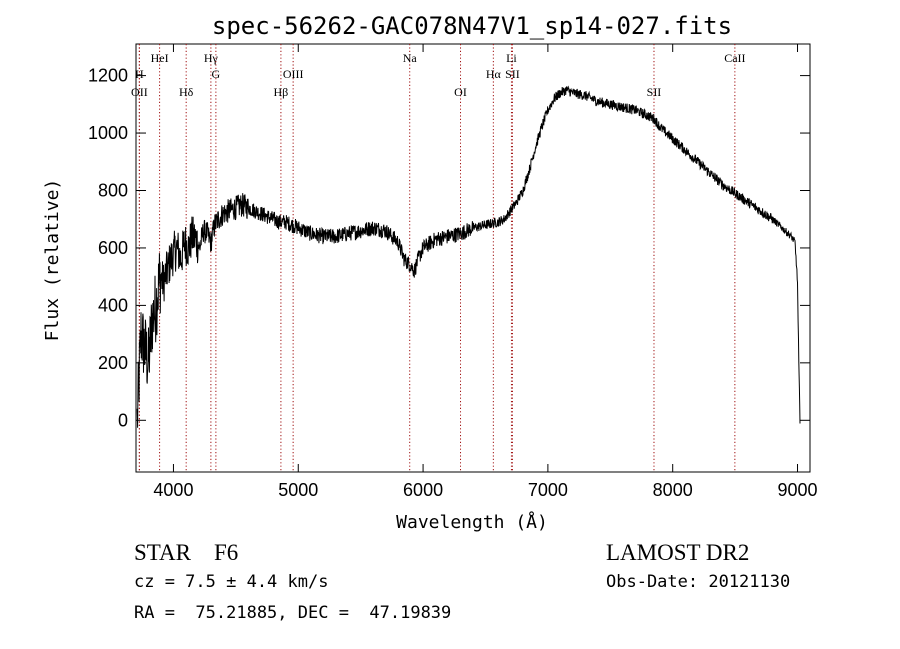  What do you see at coordinates (281, 92) in the screenshot?
I see `marker-label: Hβ` at bounding box center [281, 92].